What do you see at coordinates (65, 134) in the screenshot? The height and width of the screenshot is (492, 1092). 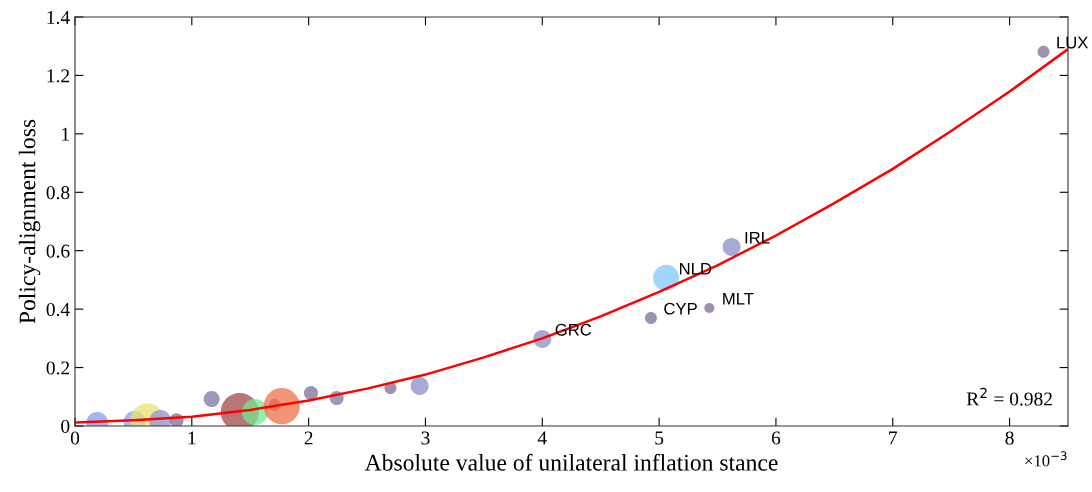 I see `y-tick-label: 1` at bounding box center [65, 134].